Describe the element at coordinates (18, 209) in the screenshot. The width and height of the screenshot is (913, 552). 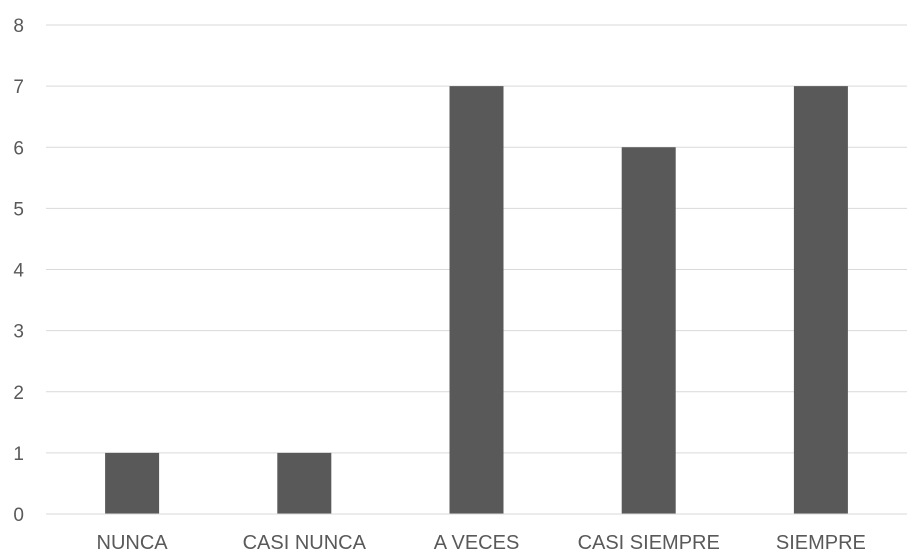
I see `y-tick-label: 5` at that location.